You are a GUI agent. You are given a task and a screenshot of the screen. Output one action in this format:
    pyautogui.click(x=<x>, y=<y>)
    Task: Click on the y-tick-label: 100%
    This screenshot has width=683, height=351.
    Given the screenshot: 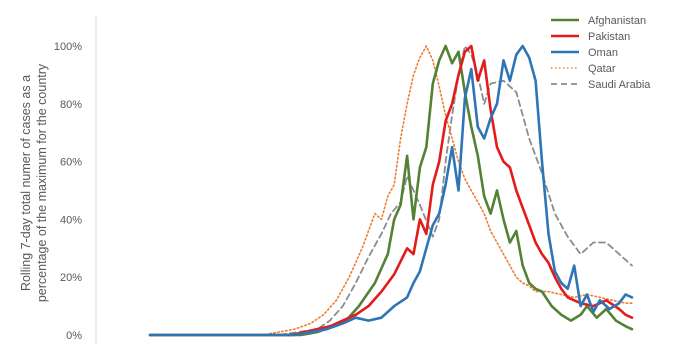 What is the action you would take?
    pyautogui.click(x=68, y=47)
    